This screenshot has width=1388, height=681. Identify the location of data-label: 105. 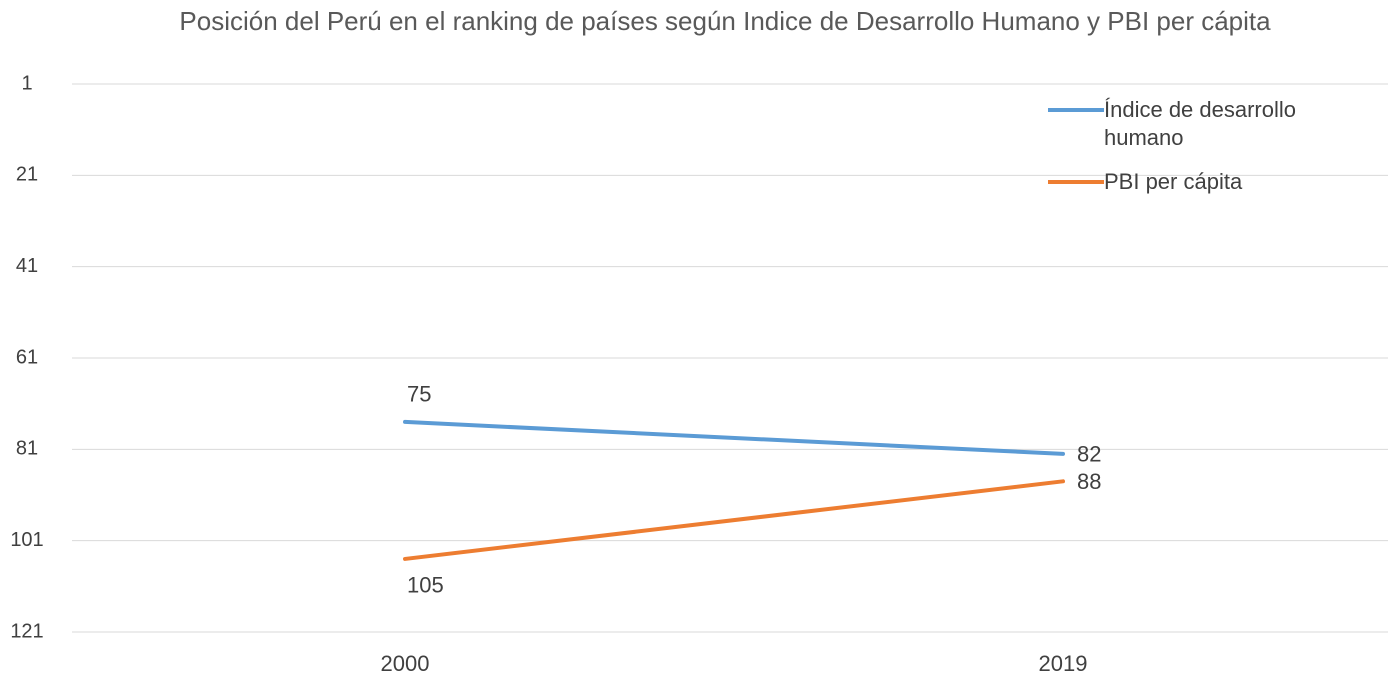
(425, 585).